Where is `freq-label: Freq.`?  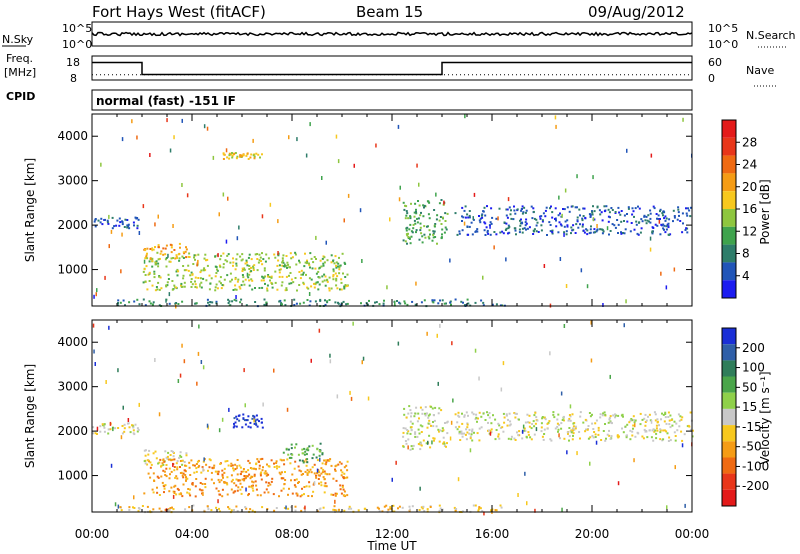
freq-label: Freq. is located at coordinates (19, 58).